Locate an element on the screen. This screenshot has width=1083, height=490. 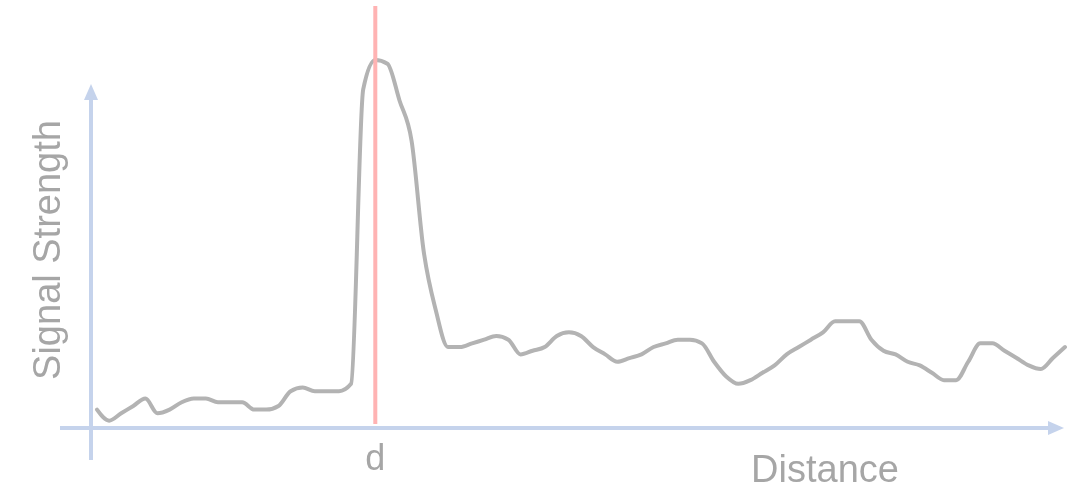
text: d is located at coordinates (375, 457).